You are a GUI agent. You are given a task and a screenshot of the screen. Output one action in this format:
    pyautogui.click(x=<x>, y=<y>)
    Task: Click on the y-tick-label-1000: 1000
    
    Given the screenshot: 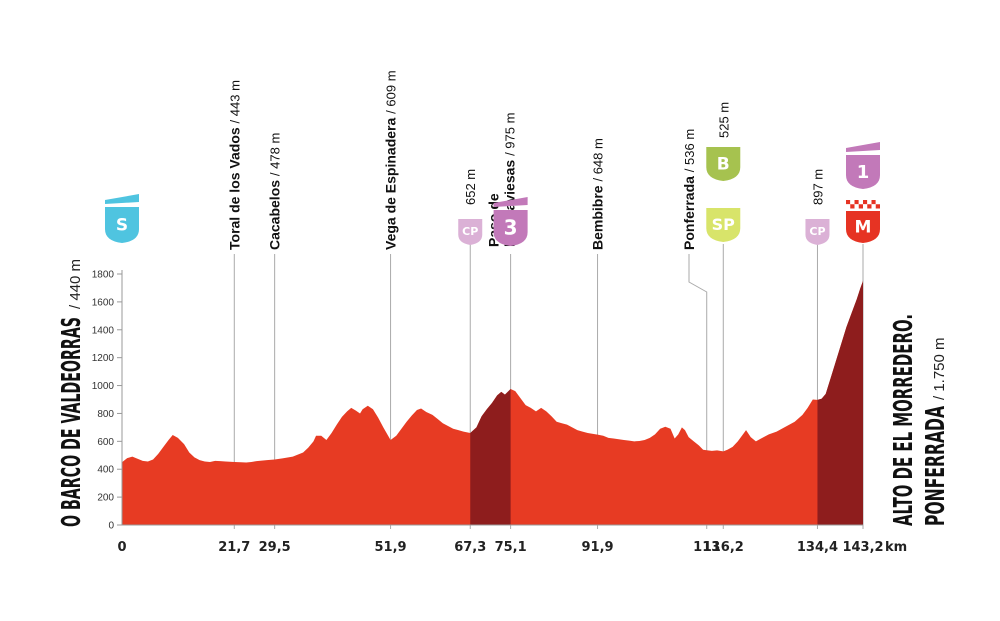 What is the action you would take?
    pyautogui.click(x=103, y=386)
    